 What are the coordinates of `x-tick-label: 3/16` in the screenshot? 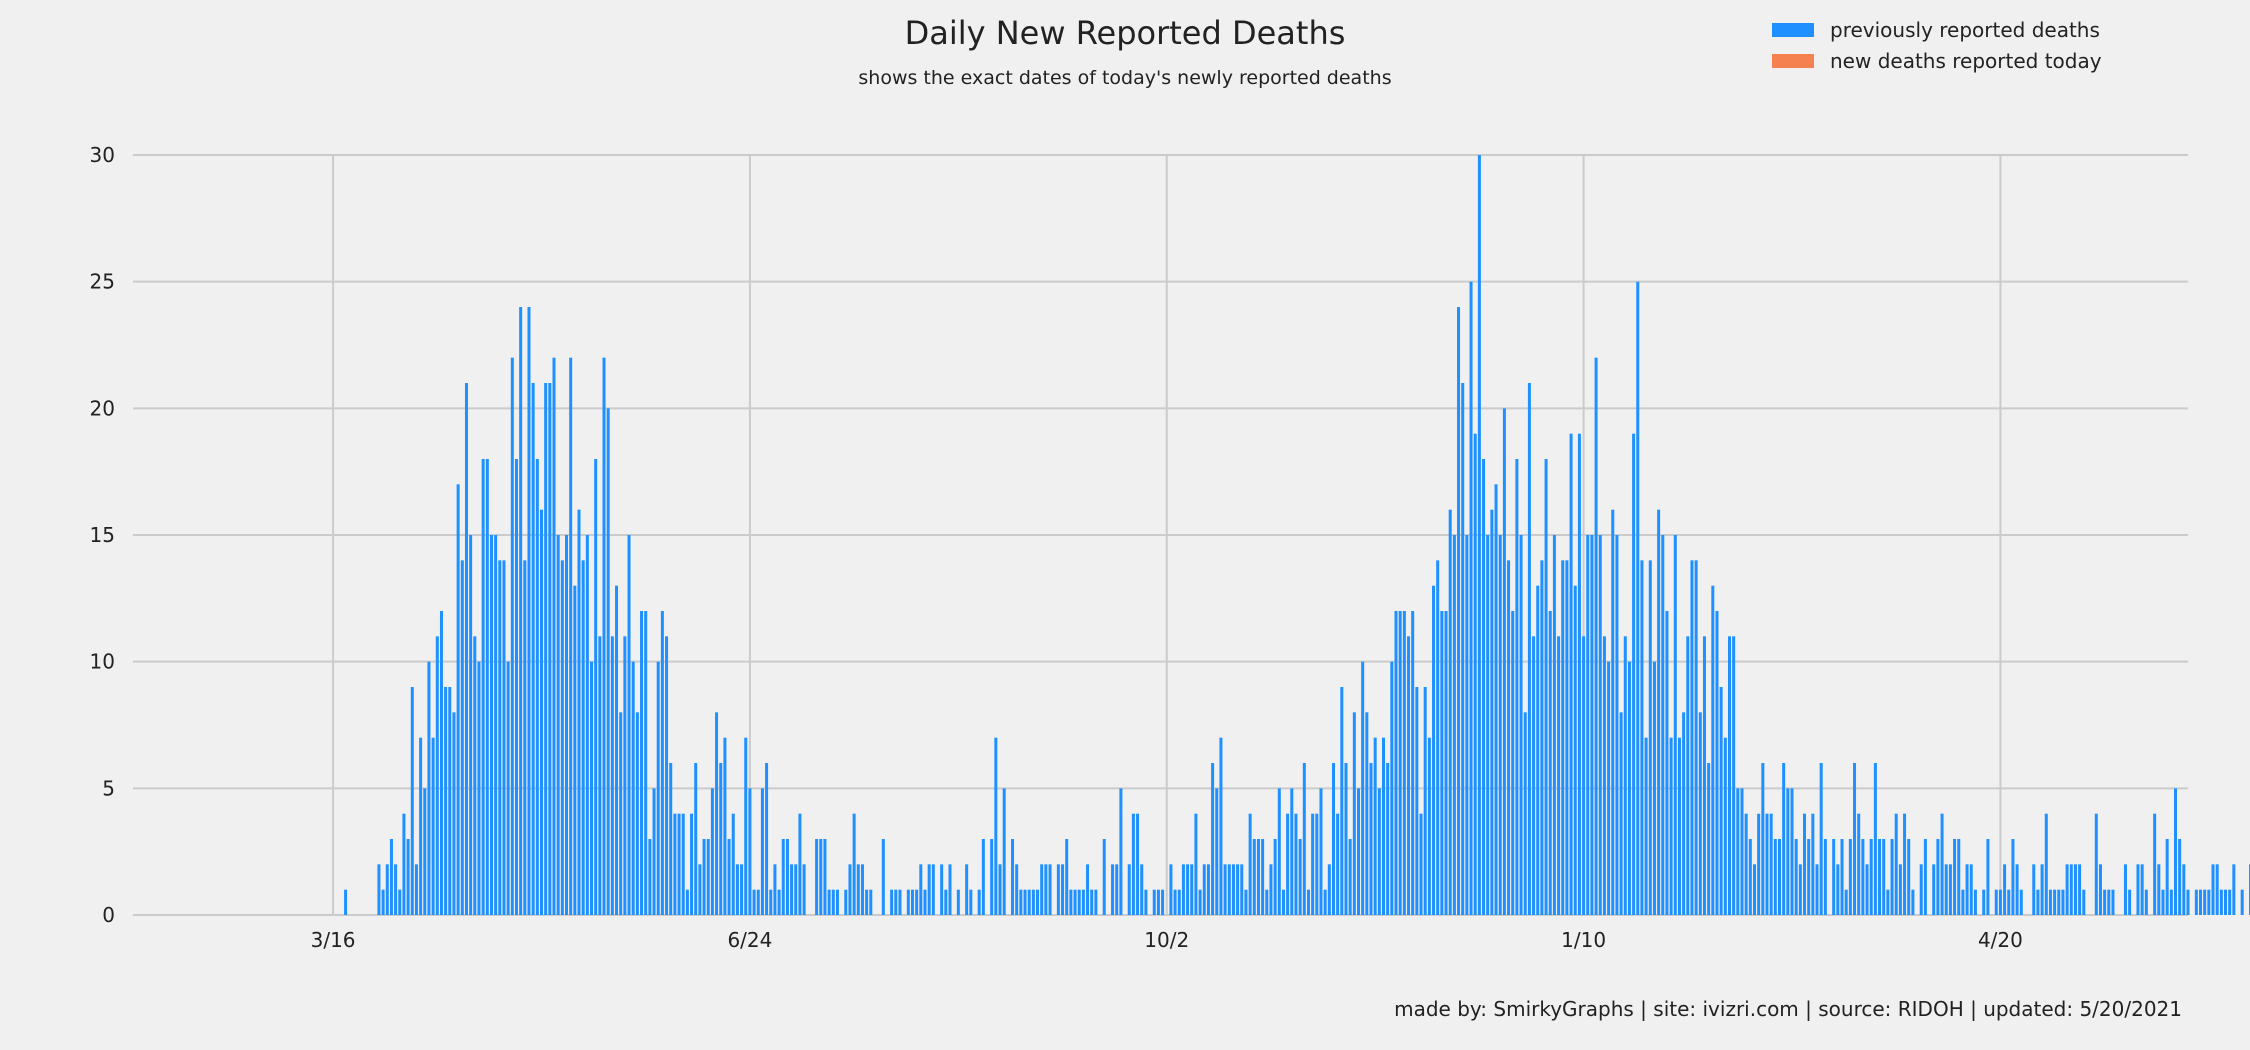 It's located at (333, 940).